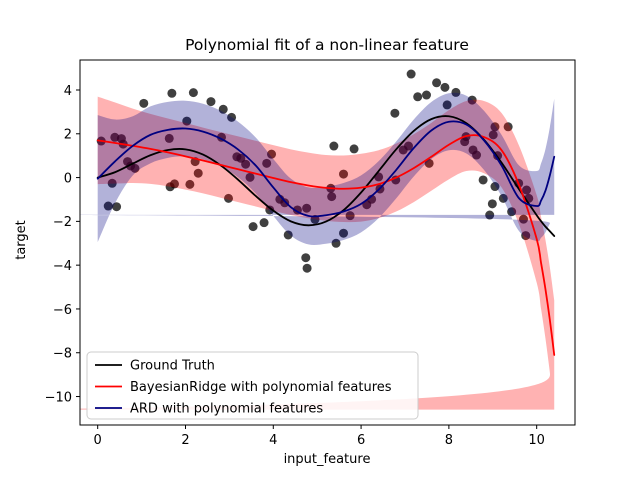 This screenshot has width=640, height=484. What do you see at coordinates (327, 459) in the screenshot?
I see `x-axis-label: input_feature` at bounding box center [327, 459].